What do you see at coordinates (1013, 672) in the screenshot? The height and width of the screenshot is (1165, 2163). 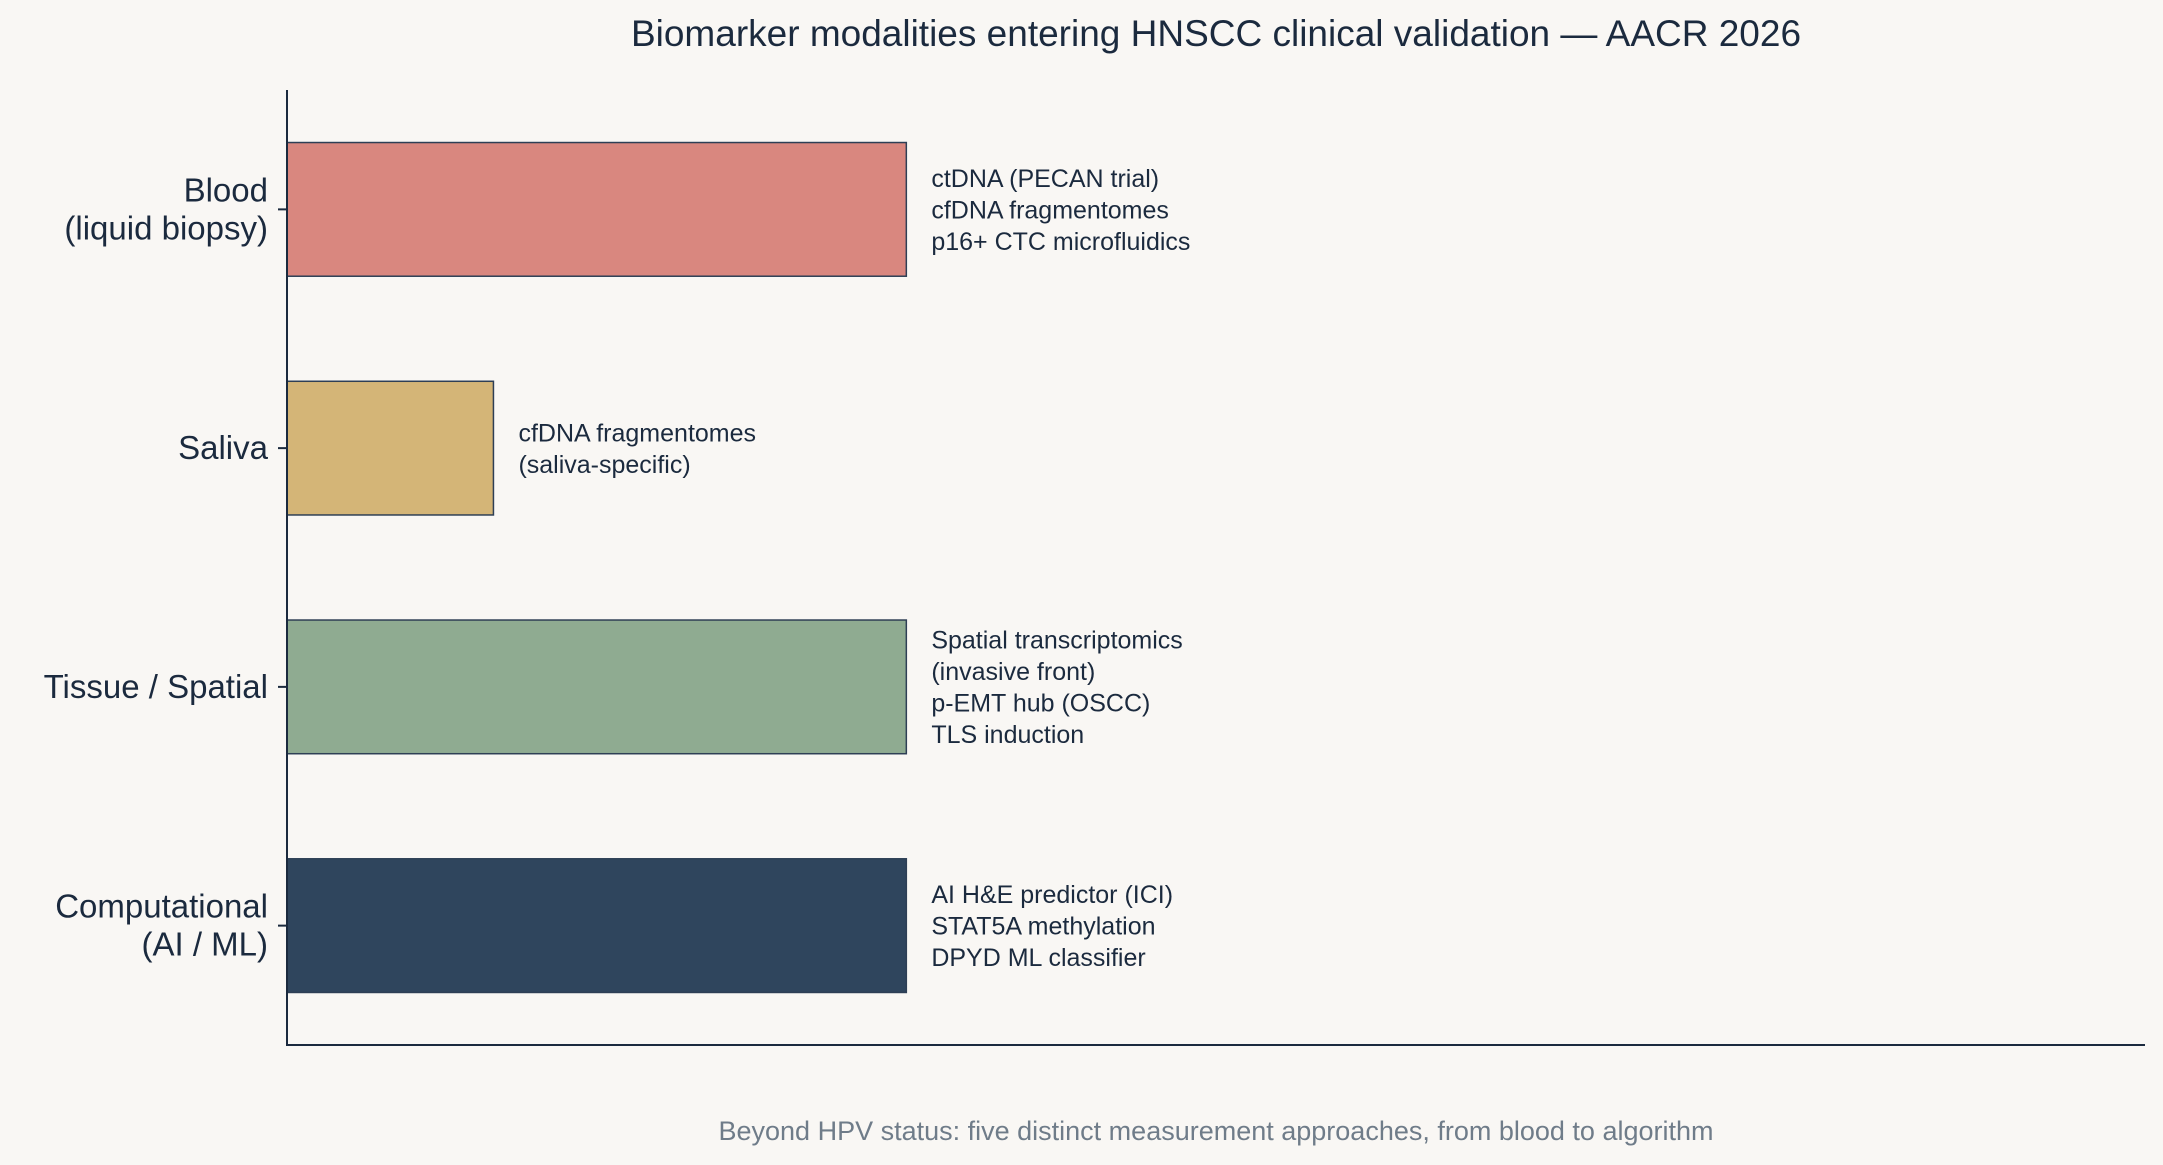 I see `bar-annotation-2-line-1: (invasive front)` at bounding box center [1013, 672].